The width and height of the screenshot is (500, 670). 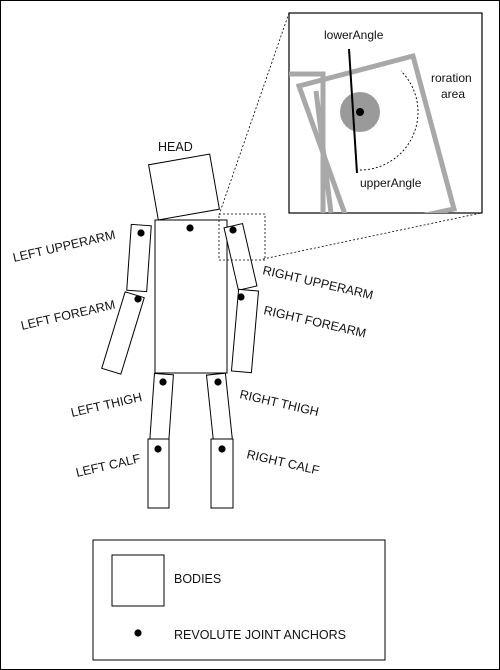 I want to click on right-elbow-anchor, so click(x=241, y=297).